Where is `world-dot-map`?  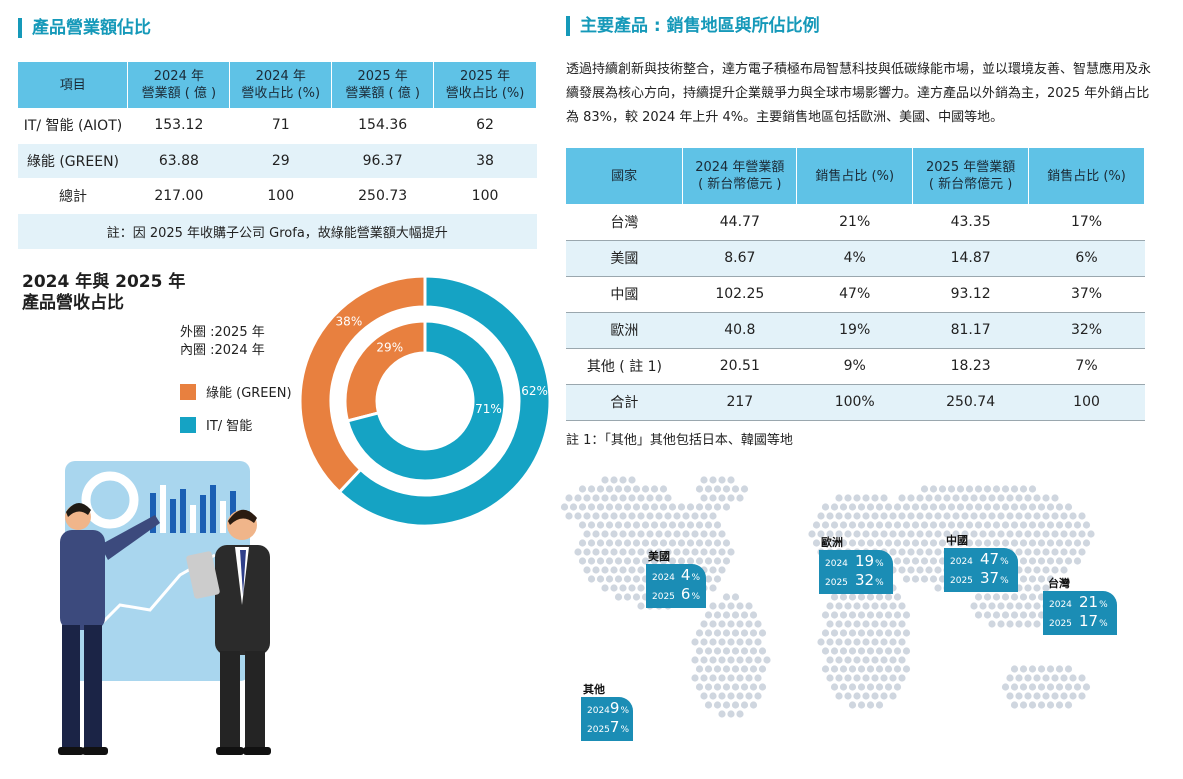
world-dot-map is located at coordinates (827, 597).